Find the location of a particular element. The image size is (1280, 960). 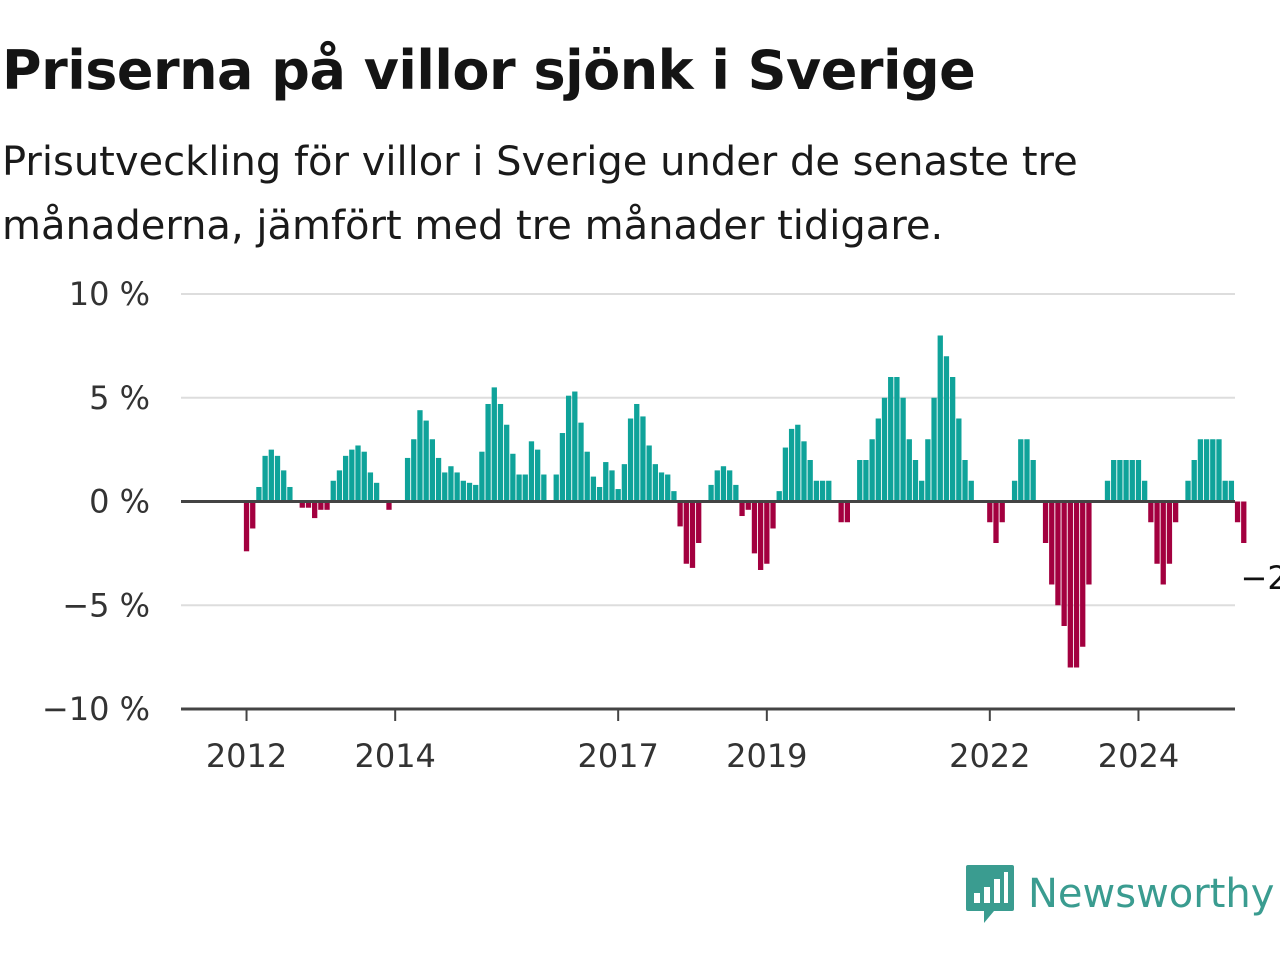

y-tick-label: 5 % is located at coordinates (119, 398).